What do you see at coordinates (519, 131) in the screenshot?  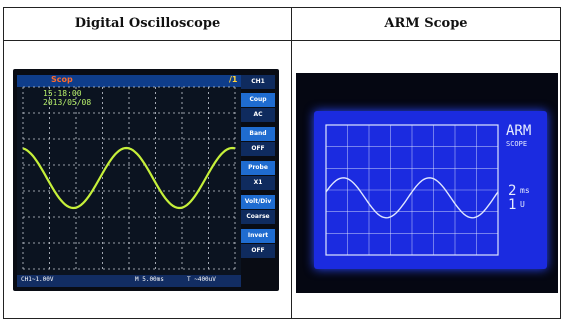 I see `arm-title: ARM` at bounding box center [519, 131].